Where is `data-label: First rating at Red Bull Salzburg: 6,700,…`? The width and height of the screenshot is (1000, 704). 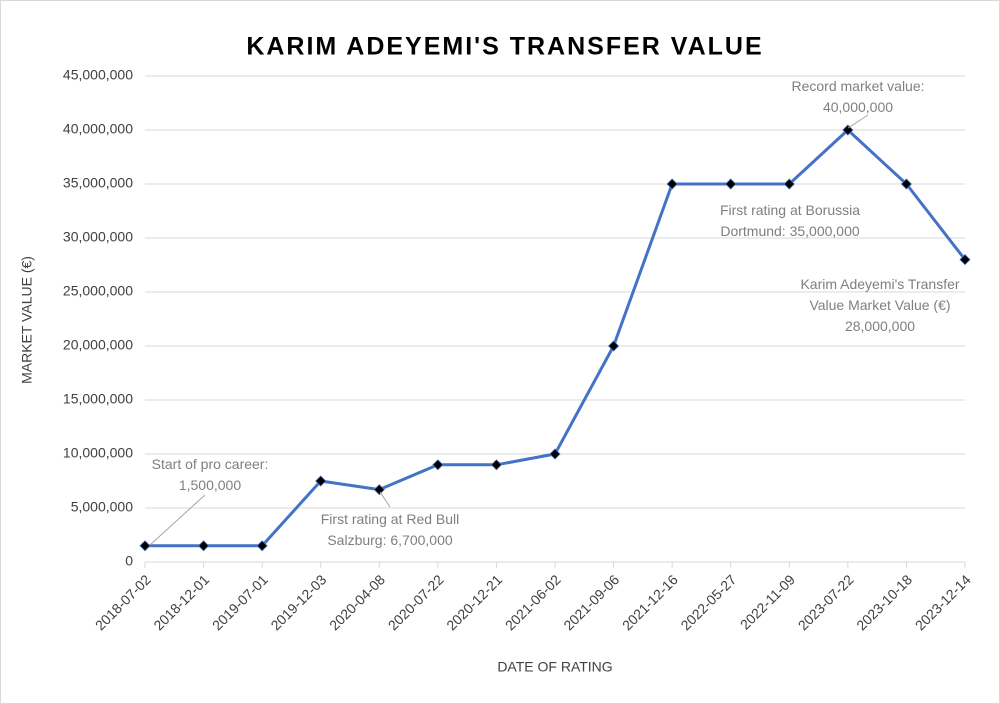
data-label: First rating at Red Bull Salzburg: 6,700,… is located at coordinates (390, 529).